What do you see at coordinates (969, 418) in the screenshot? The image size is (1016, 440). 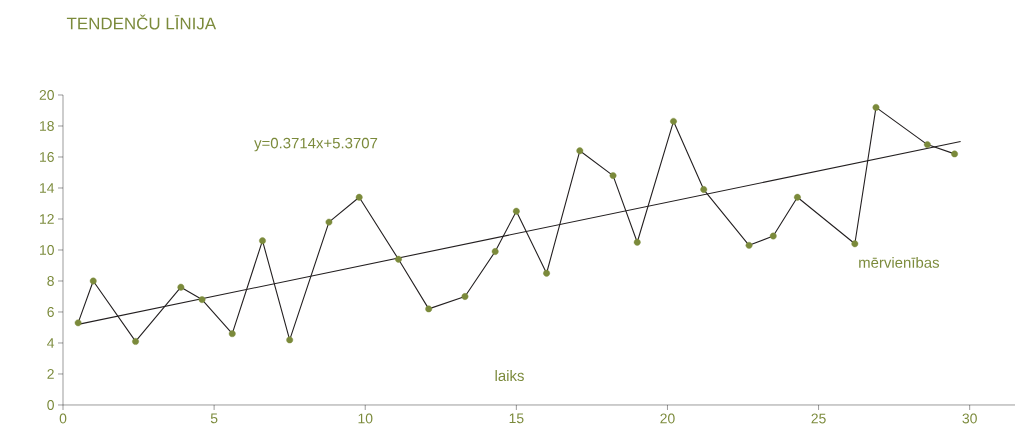 I see `x-tick-label: 30` at bounding box center [969, 418].